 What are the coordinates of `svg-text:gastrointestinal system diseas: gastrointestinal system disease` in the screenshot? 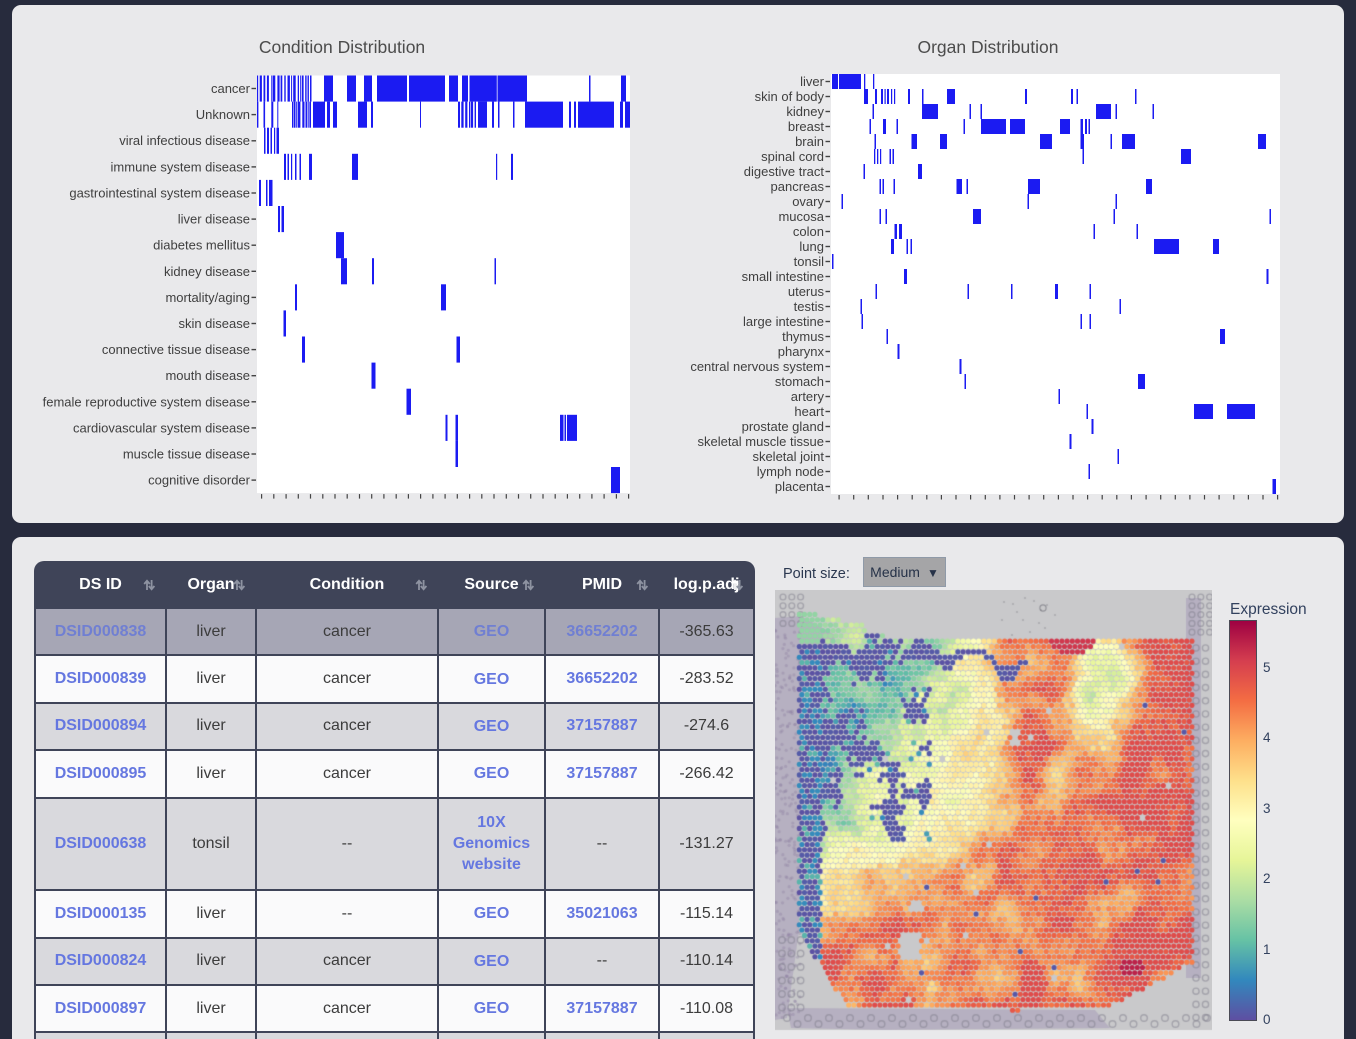 It's located at (159, 193).